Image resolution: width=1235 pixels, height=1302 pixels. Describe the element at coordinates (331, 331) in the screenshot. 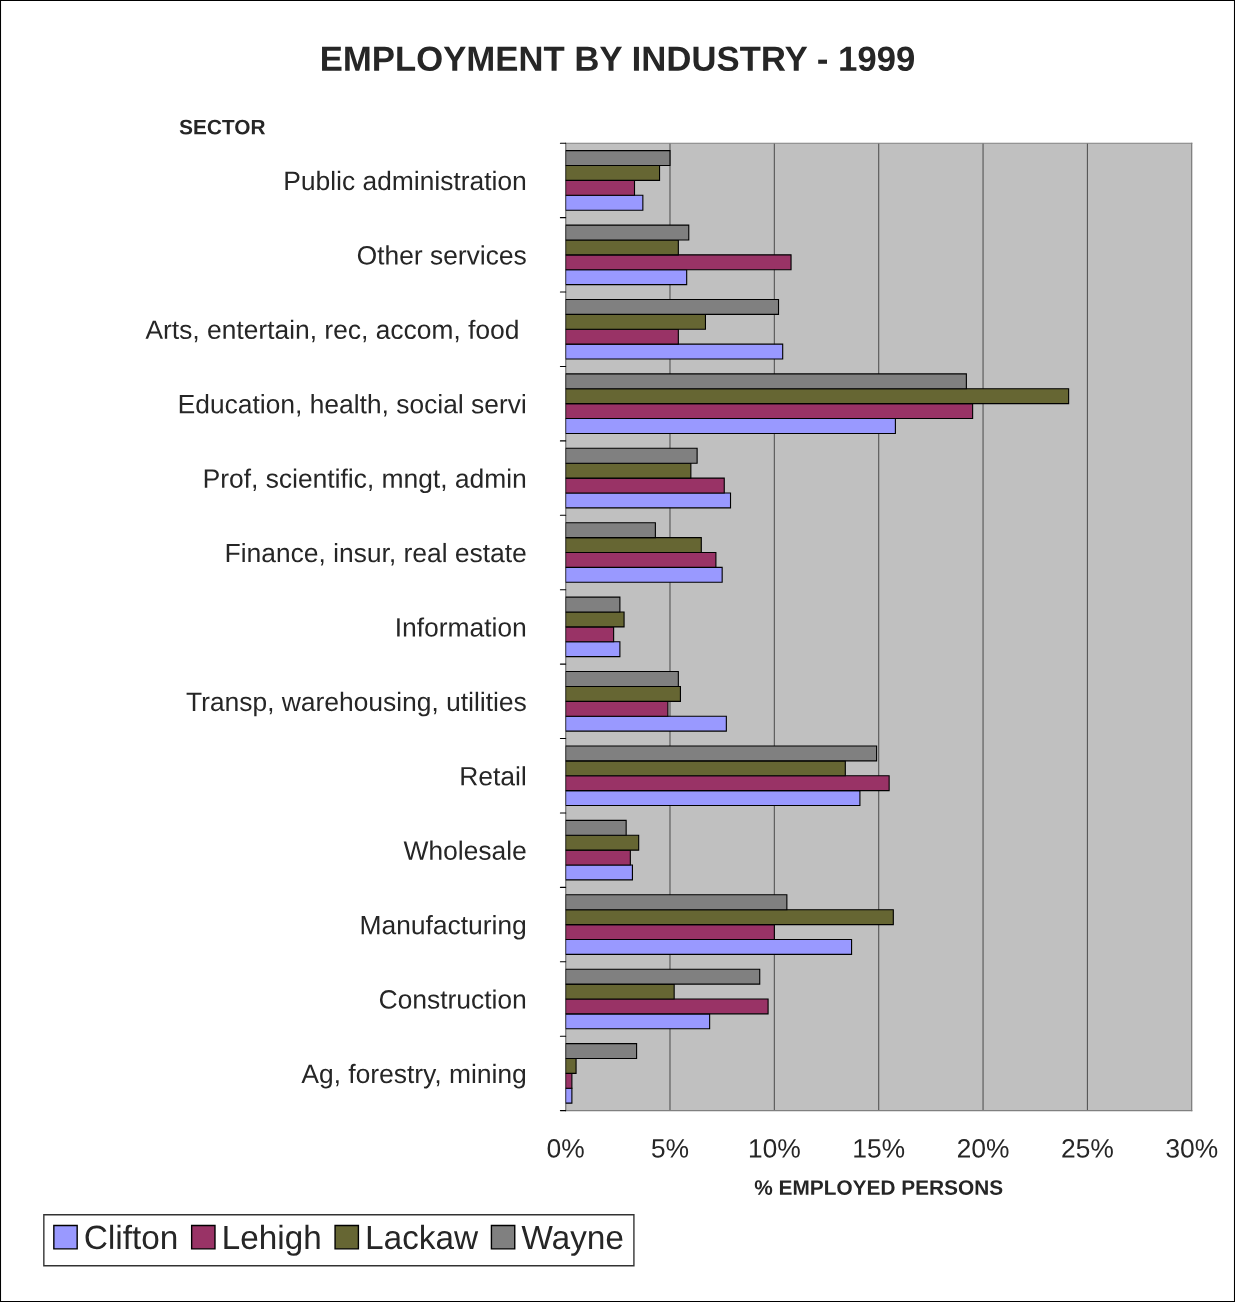

I see `y-tick-label: Arts, entertain, rec, accom, food` at that location.